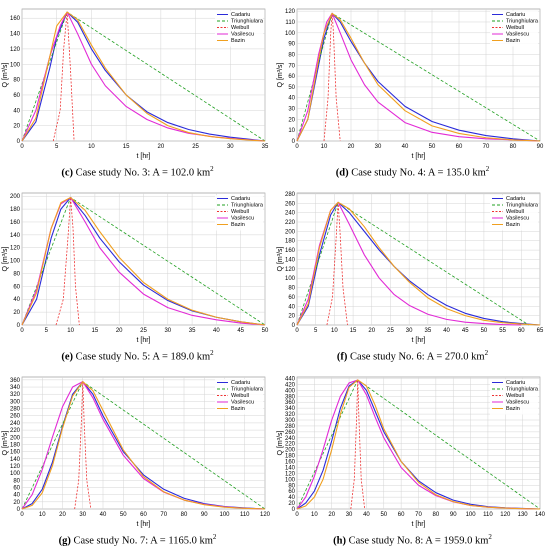  What do you see at coordinates (290, 391) in the screenshot?
I see `y-tick-label: 400` at bounding box center [290, 391].